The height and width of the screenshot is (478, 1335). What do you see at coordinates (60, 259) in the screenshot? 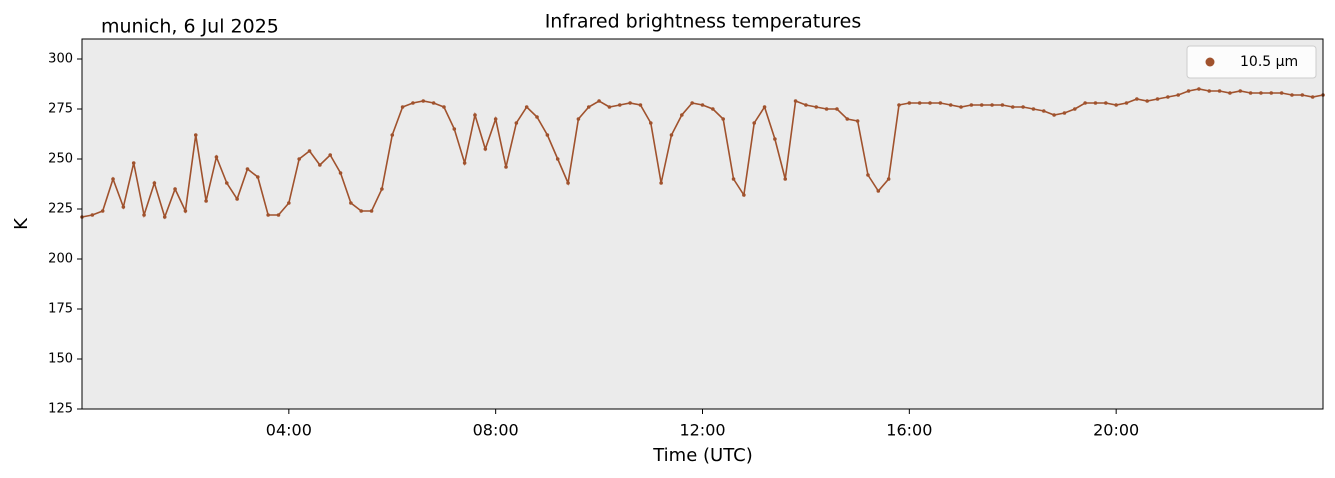
I see `y-tick-label: 200` at bounding box center [60, 259].